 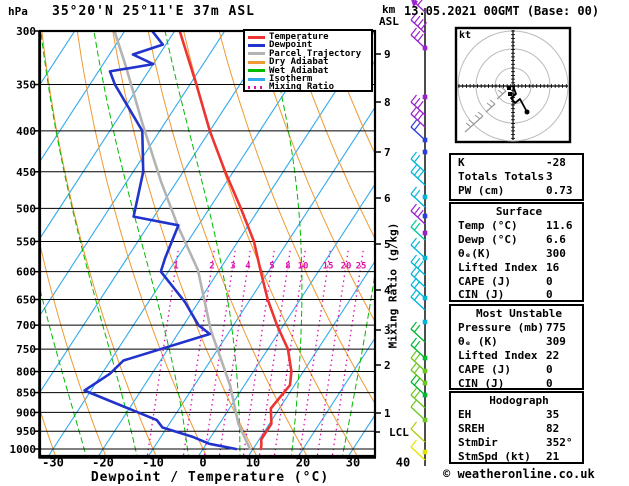 What do you see at coordinates (488, 225) in the screenshot?
I see `panel-row-label: Temp (°C)` at bounding box center [488, 225].